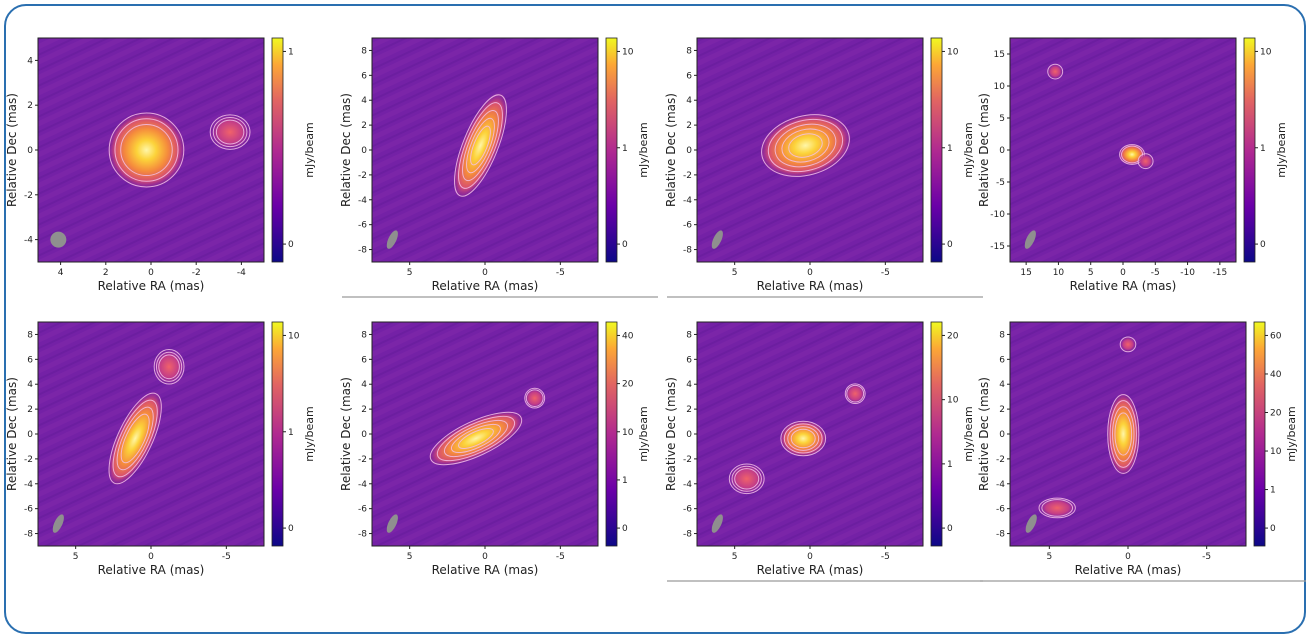 The image size is (1310, 636). Describe the element at coordinates (61, 273) in the screenshot. I see `x-tick-label: 4` at that location.